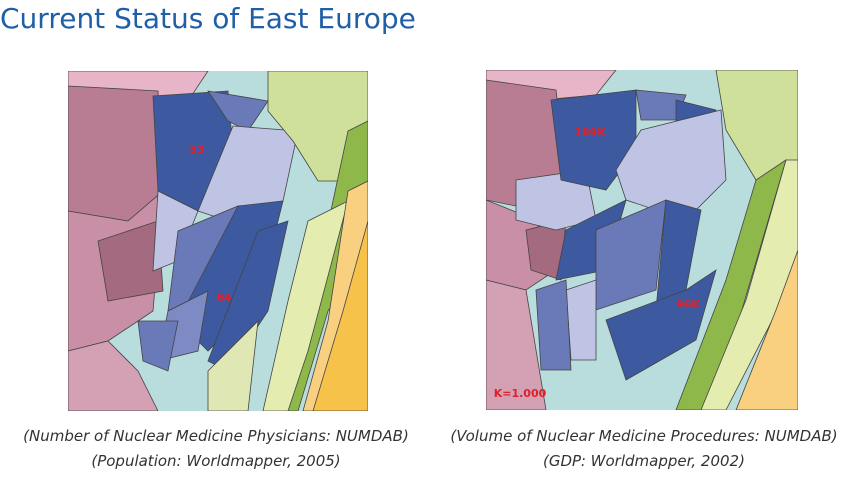 This screenshot has height=492, width=860. Describe the element at coordinates (644, 461) in the screenshot. I see `caption-line: (GDP: Worldmapper, 2002)` at that location.